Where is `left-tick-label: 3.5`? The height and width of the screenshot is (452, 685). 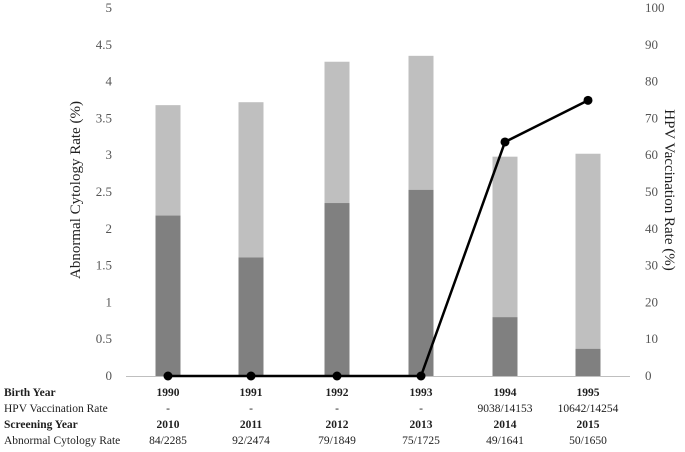 left-tick-label: 3.5 is located at coordinates (104, 117).